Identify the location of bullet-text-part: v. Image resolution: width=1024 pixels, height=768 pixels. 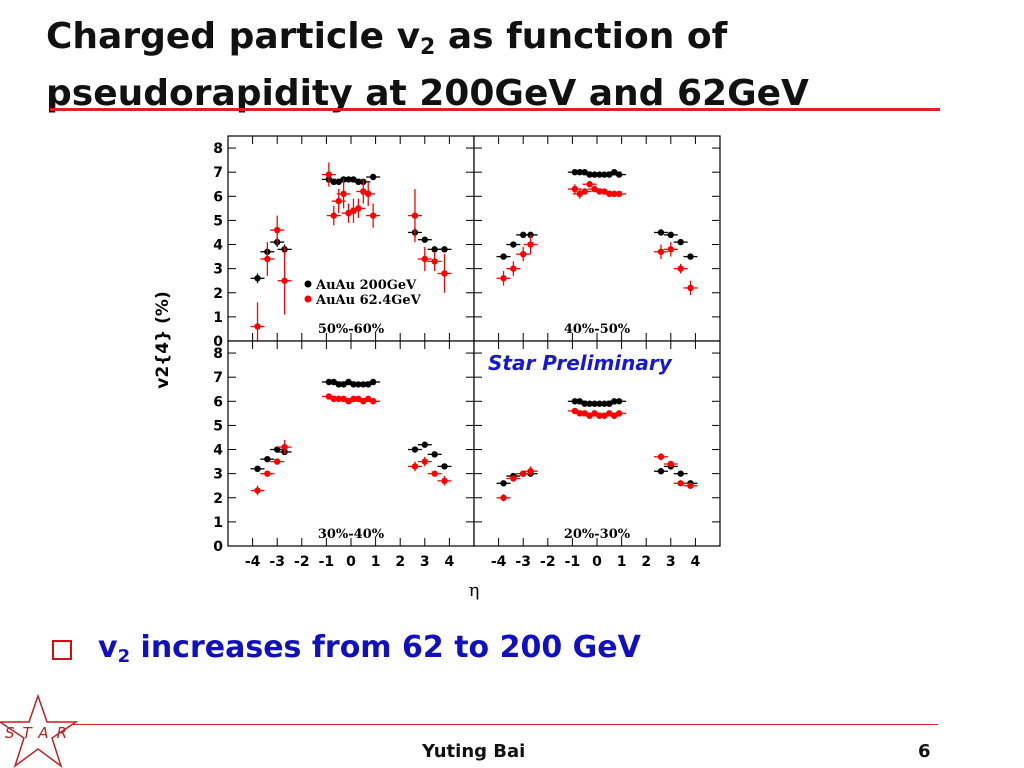
(108, 647).